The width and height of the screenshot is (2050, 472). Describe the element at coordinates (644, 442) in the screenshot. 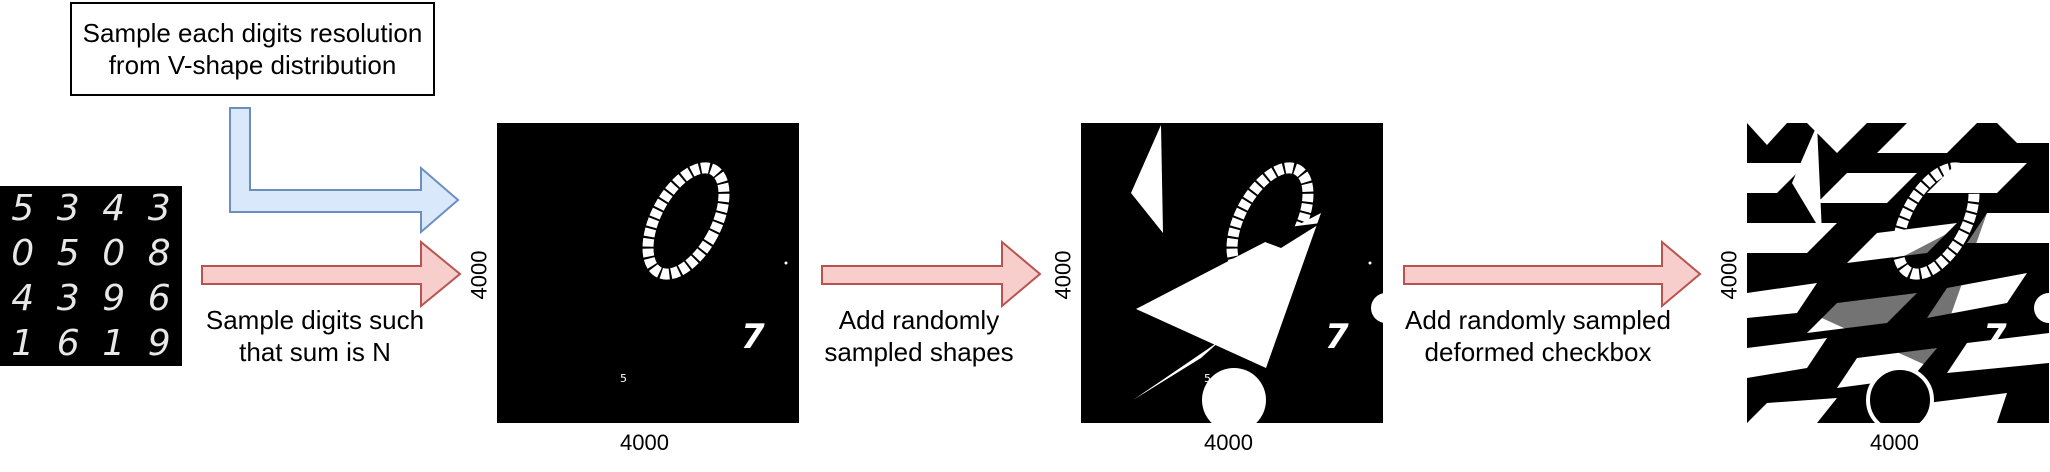

I see `panel-1-width-label: 4000` at that location.